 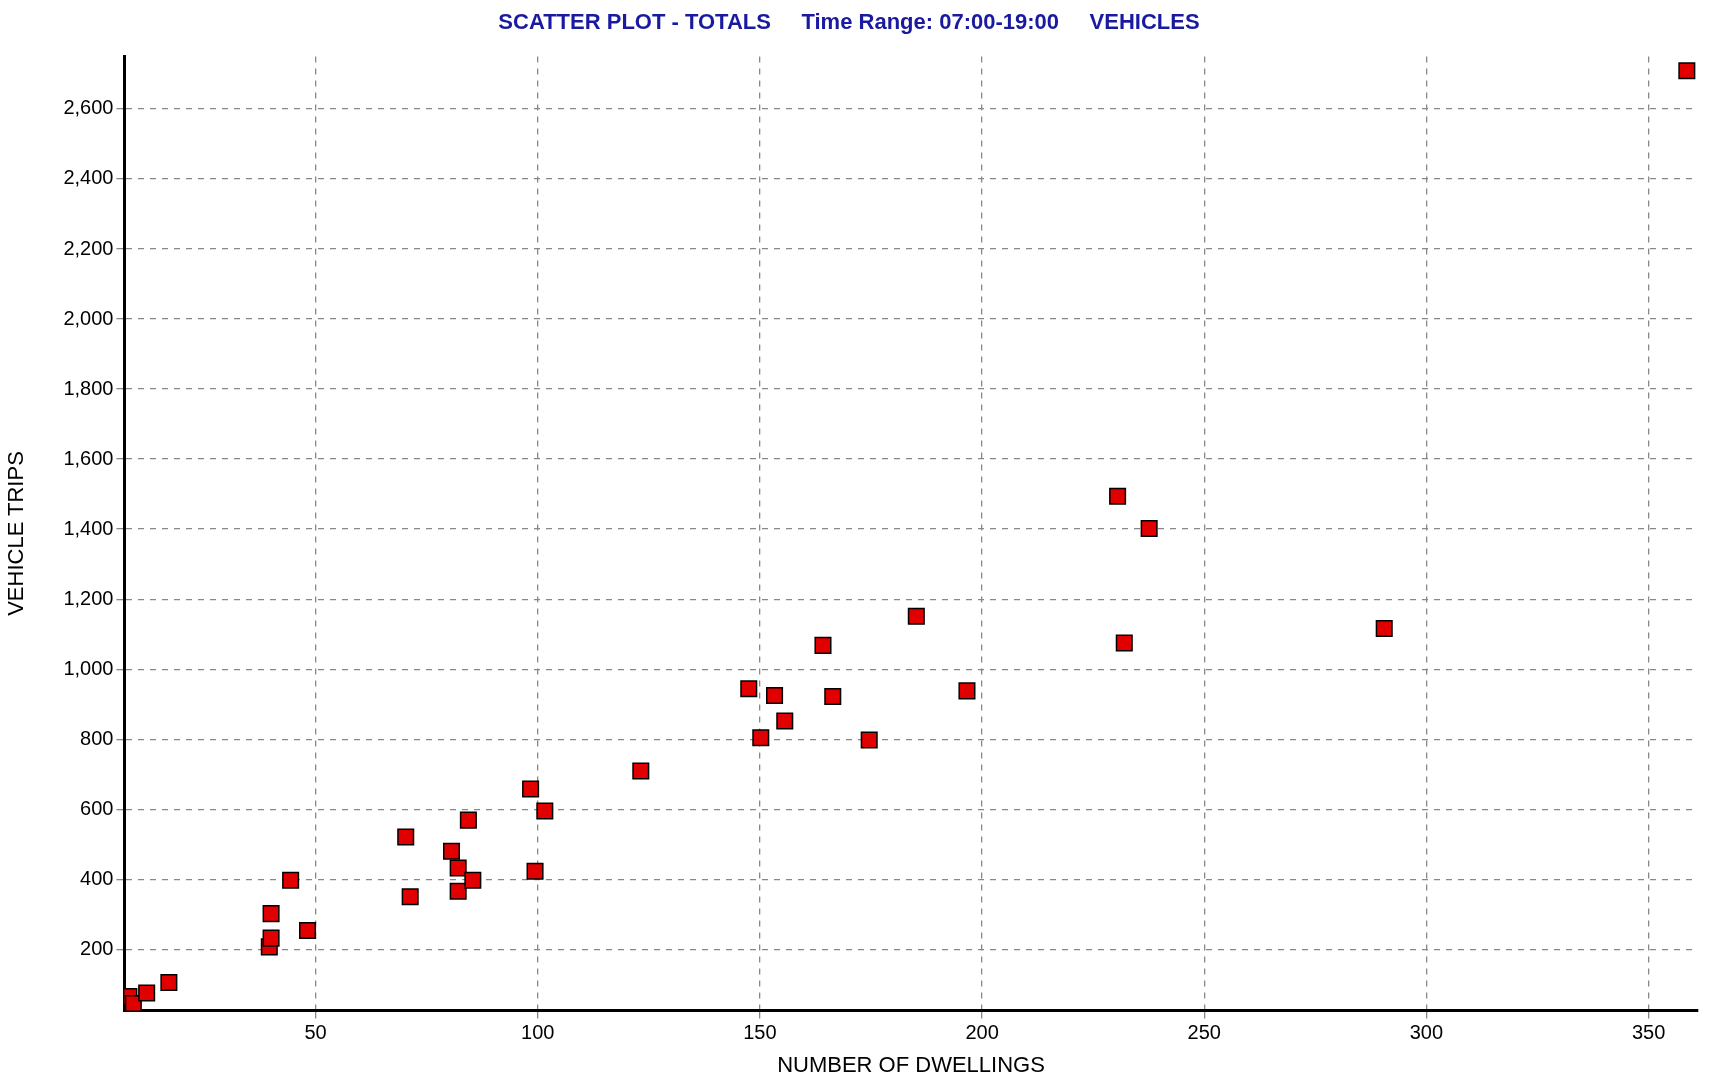 What do you see at coordinates (88, 387) in the screenshot?
I see `y-tick-label: 1,800` at bounding box center [88, 387].